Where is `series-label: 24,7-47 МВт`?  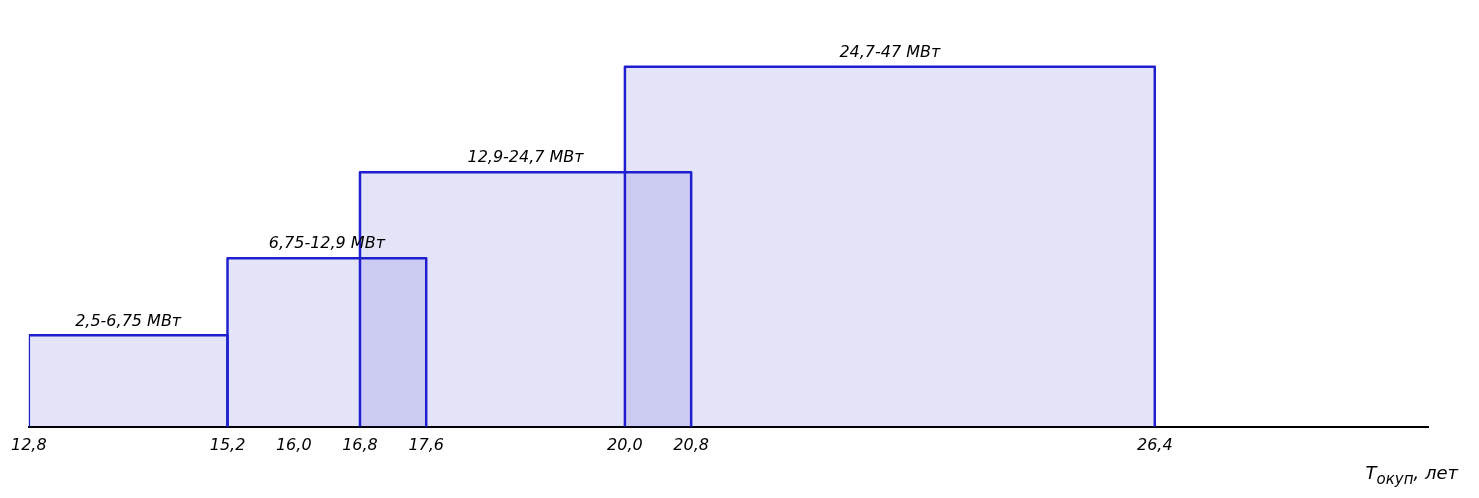 series-label: 24,7-47 МВт is located at coordinates (890, 51).